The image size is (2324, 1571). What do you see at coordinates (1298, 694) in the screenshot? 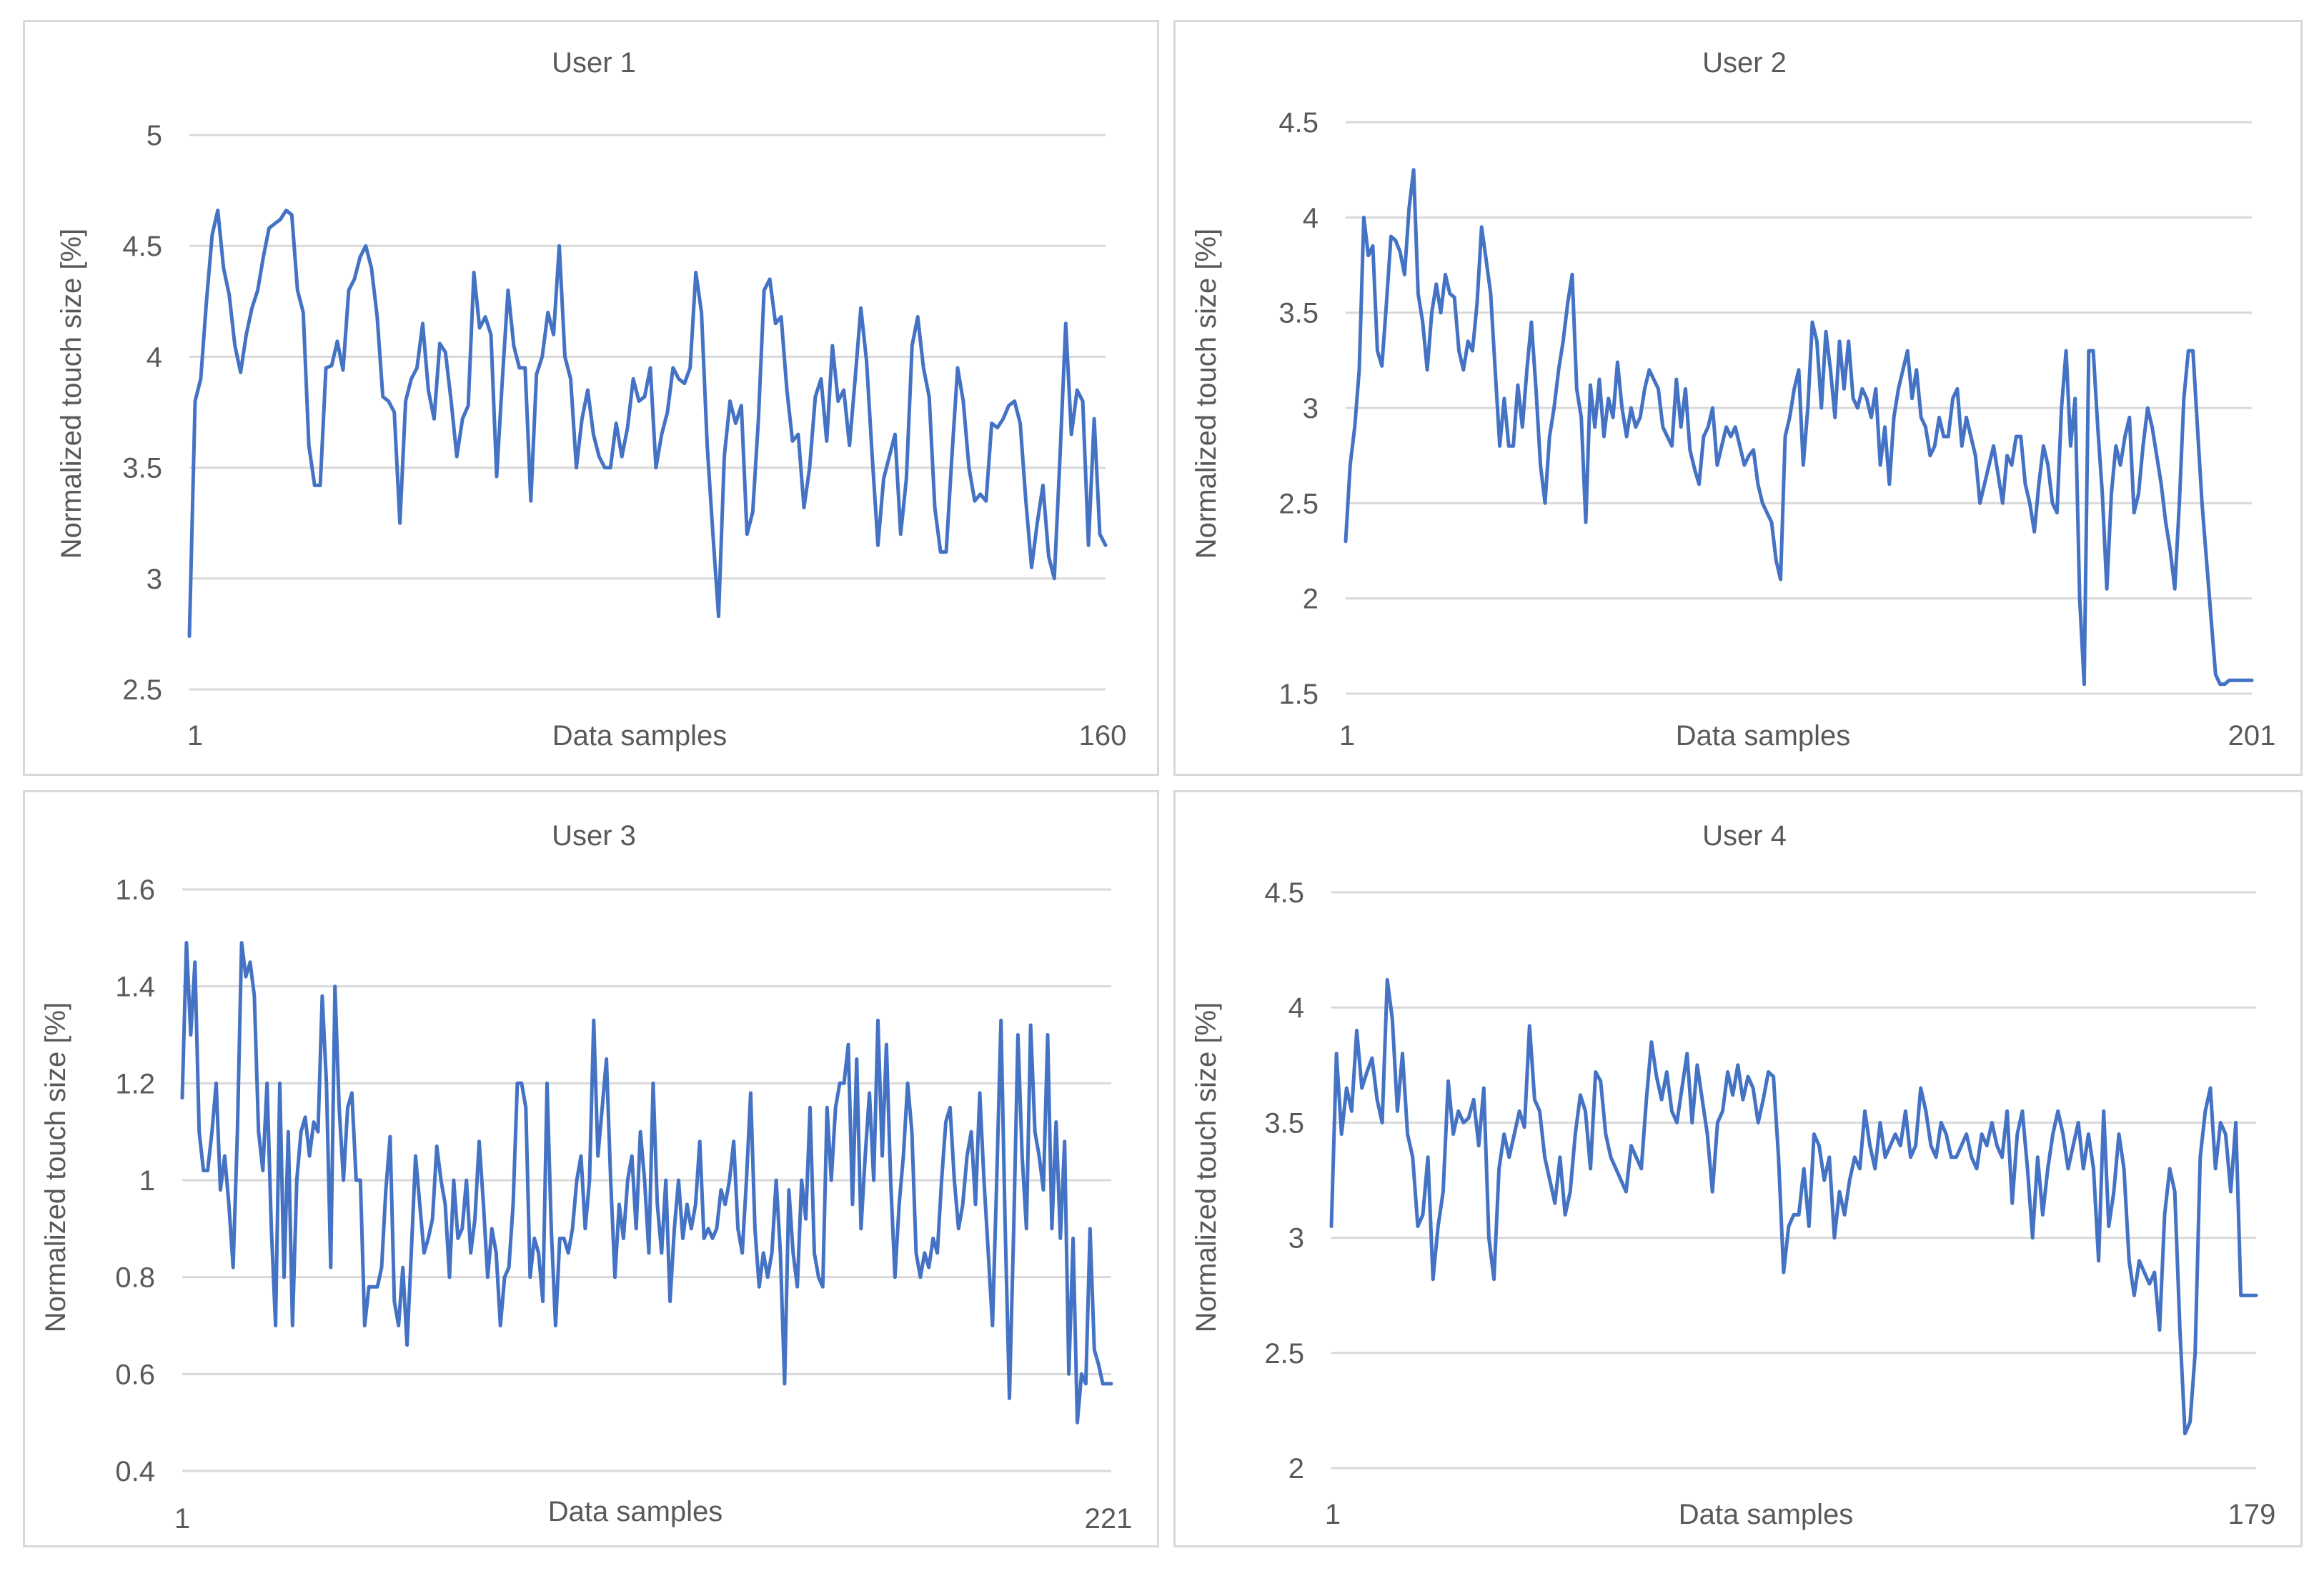
I see `y-tick-label: 1.5` at bounding box center [1298, 694].